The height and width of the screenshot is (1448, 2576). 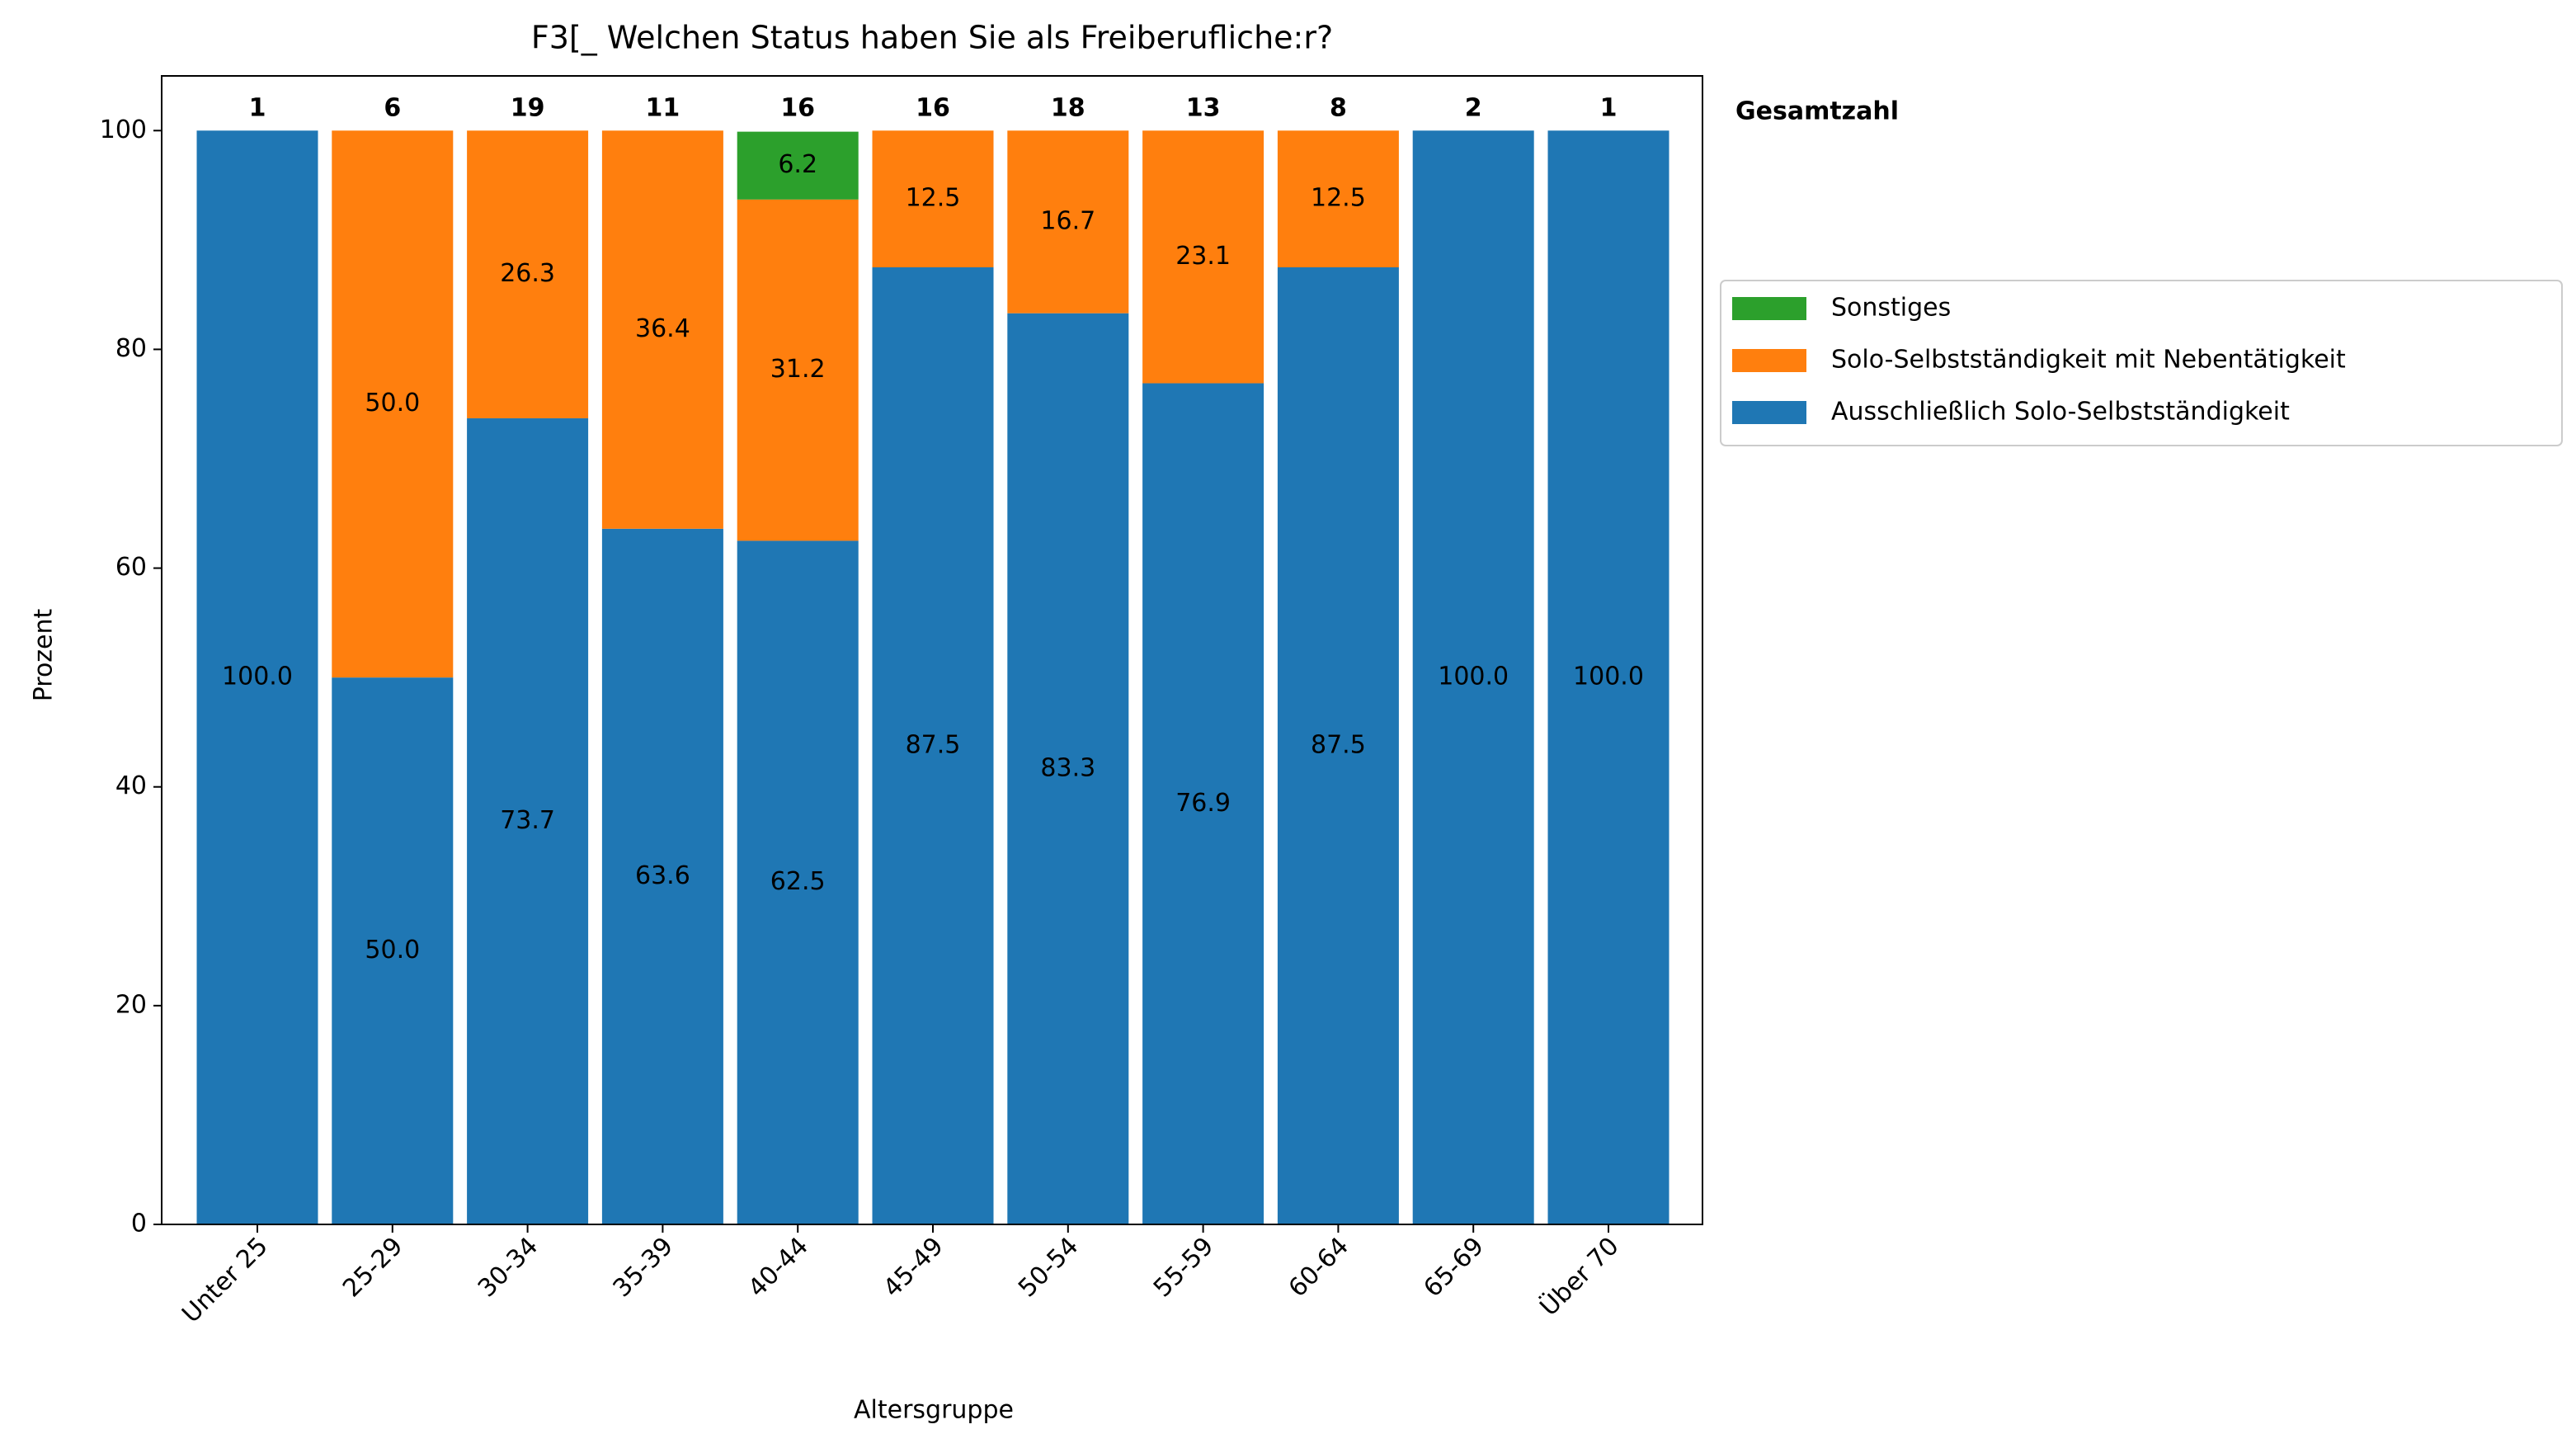 I want to click on value-label: 16.7, so click(x=1067, y=220).